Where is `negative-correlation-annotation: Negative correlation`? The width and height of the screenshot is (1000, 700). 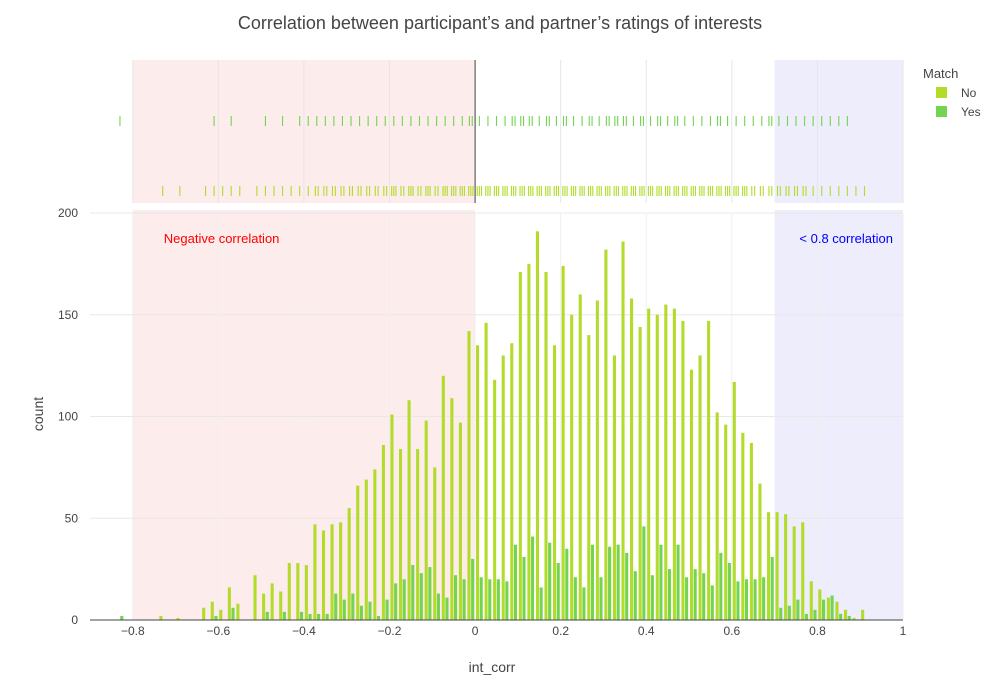
negative-correlation-annotation: Negative correlation is located at coordinates (222, 238).